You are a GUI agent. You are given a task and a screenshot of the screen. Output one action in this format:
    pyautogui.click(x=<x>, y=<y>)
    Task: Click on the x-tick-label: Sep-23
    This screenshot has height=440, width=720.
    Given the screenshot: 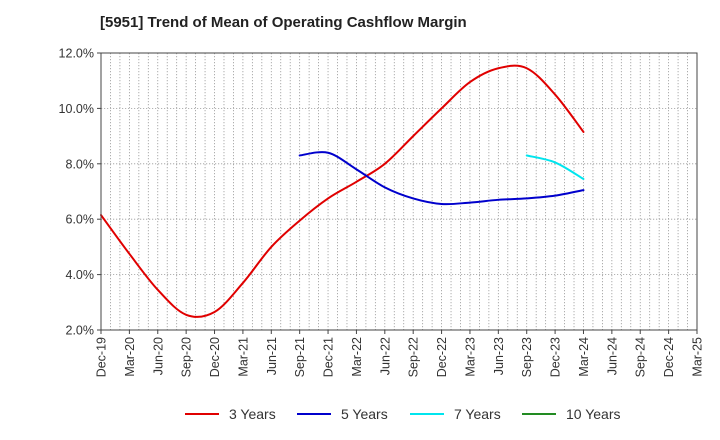 What is the action you would take?
    pyautogui.click(x=527, y=357)
    